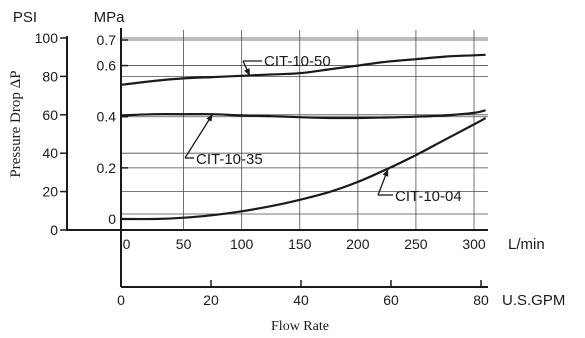  What do you see at coordinates (110, 17) in the screenshot?
I see `mpa-unit-label: MPa` at bounding box center [110, 17].